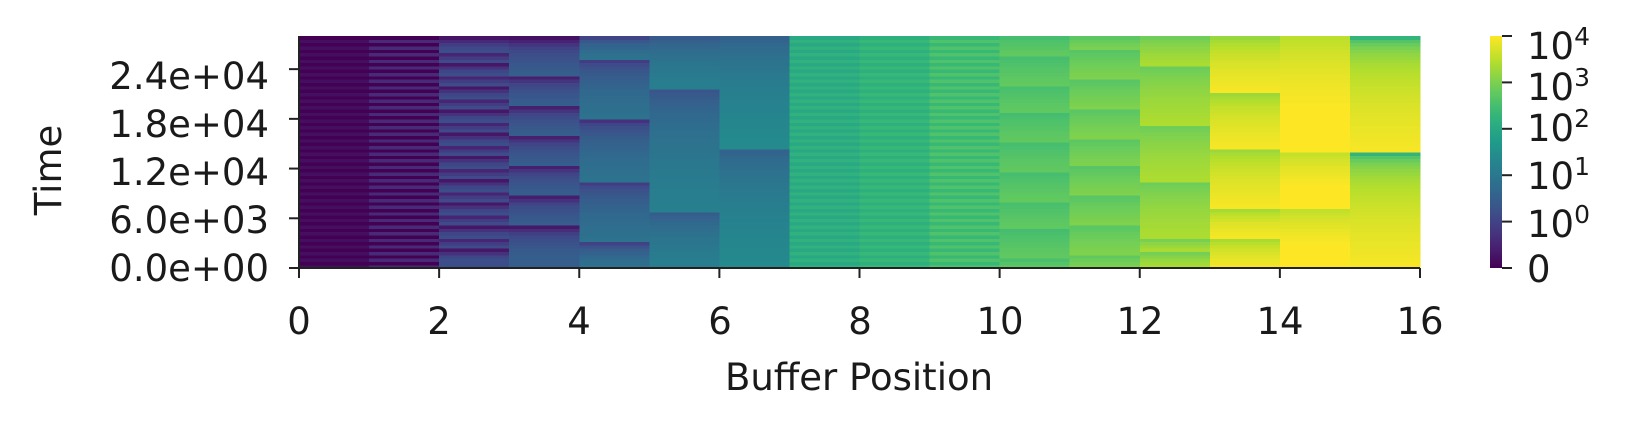 Image resolution: width=1626 pixels, height=427 pixels. What do you see at coordinates (860, 321) in the screenshot?
I see `x-tick-label: 8` at bounding box center [860, 321].